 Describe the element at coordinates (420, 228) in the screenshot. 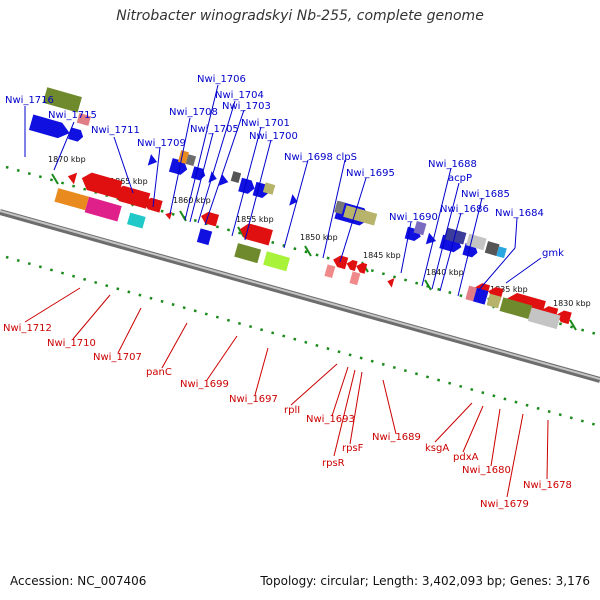

I see `gene-box-purple` at that location.